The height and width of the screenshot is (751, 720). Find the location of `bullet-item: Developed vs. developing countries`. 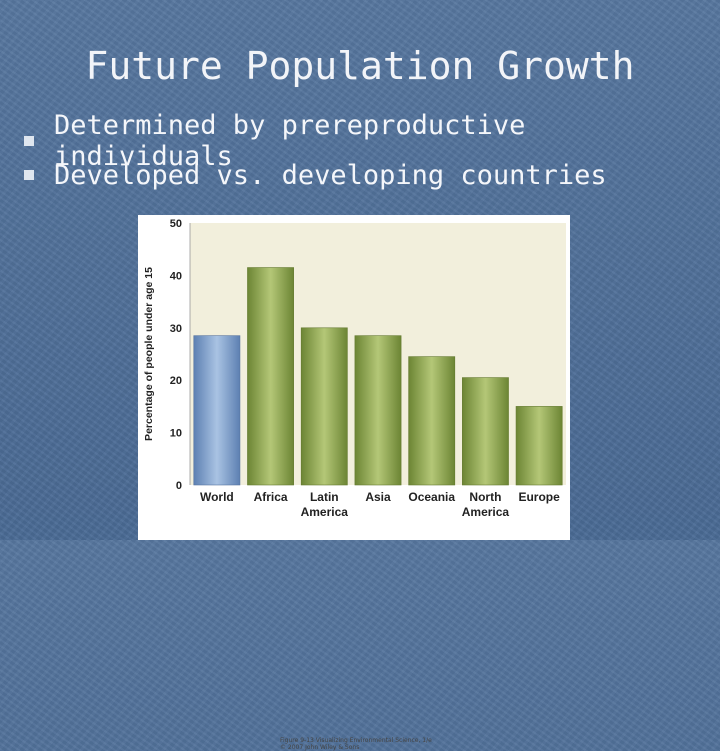

bullet-item: Developed vs. developing countries is located at coordinates (372, 175).